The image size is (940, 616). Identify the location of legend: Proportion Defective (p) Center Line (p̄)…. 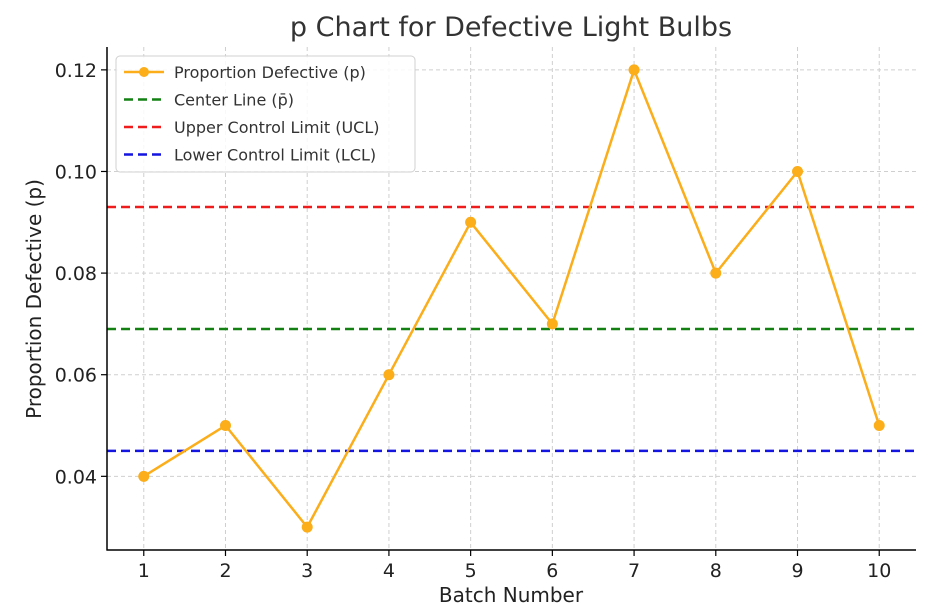
(265, 114).